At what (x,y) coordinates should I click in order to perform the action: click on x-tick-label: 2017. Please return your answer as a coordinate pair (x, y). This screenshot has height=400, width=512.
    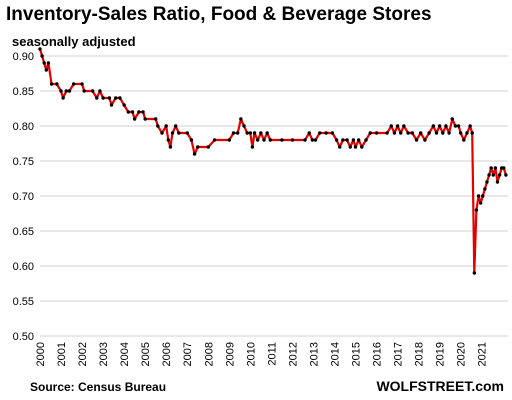
    Looking at the image, I should click on (399, 354).